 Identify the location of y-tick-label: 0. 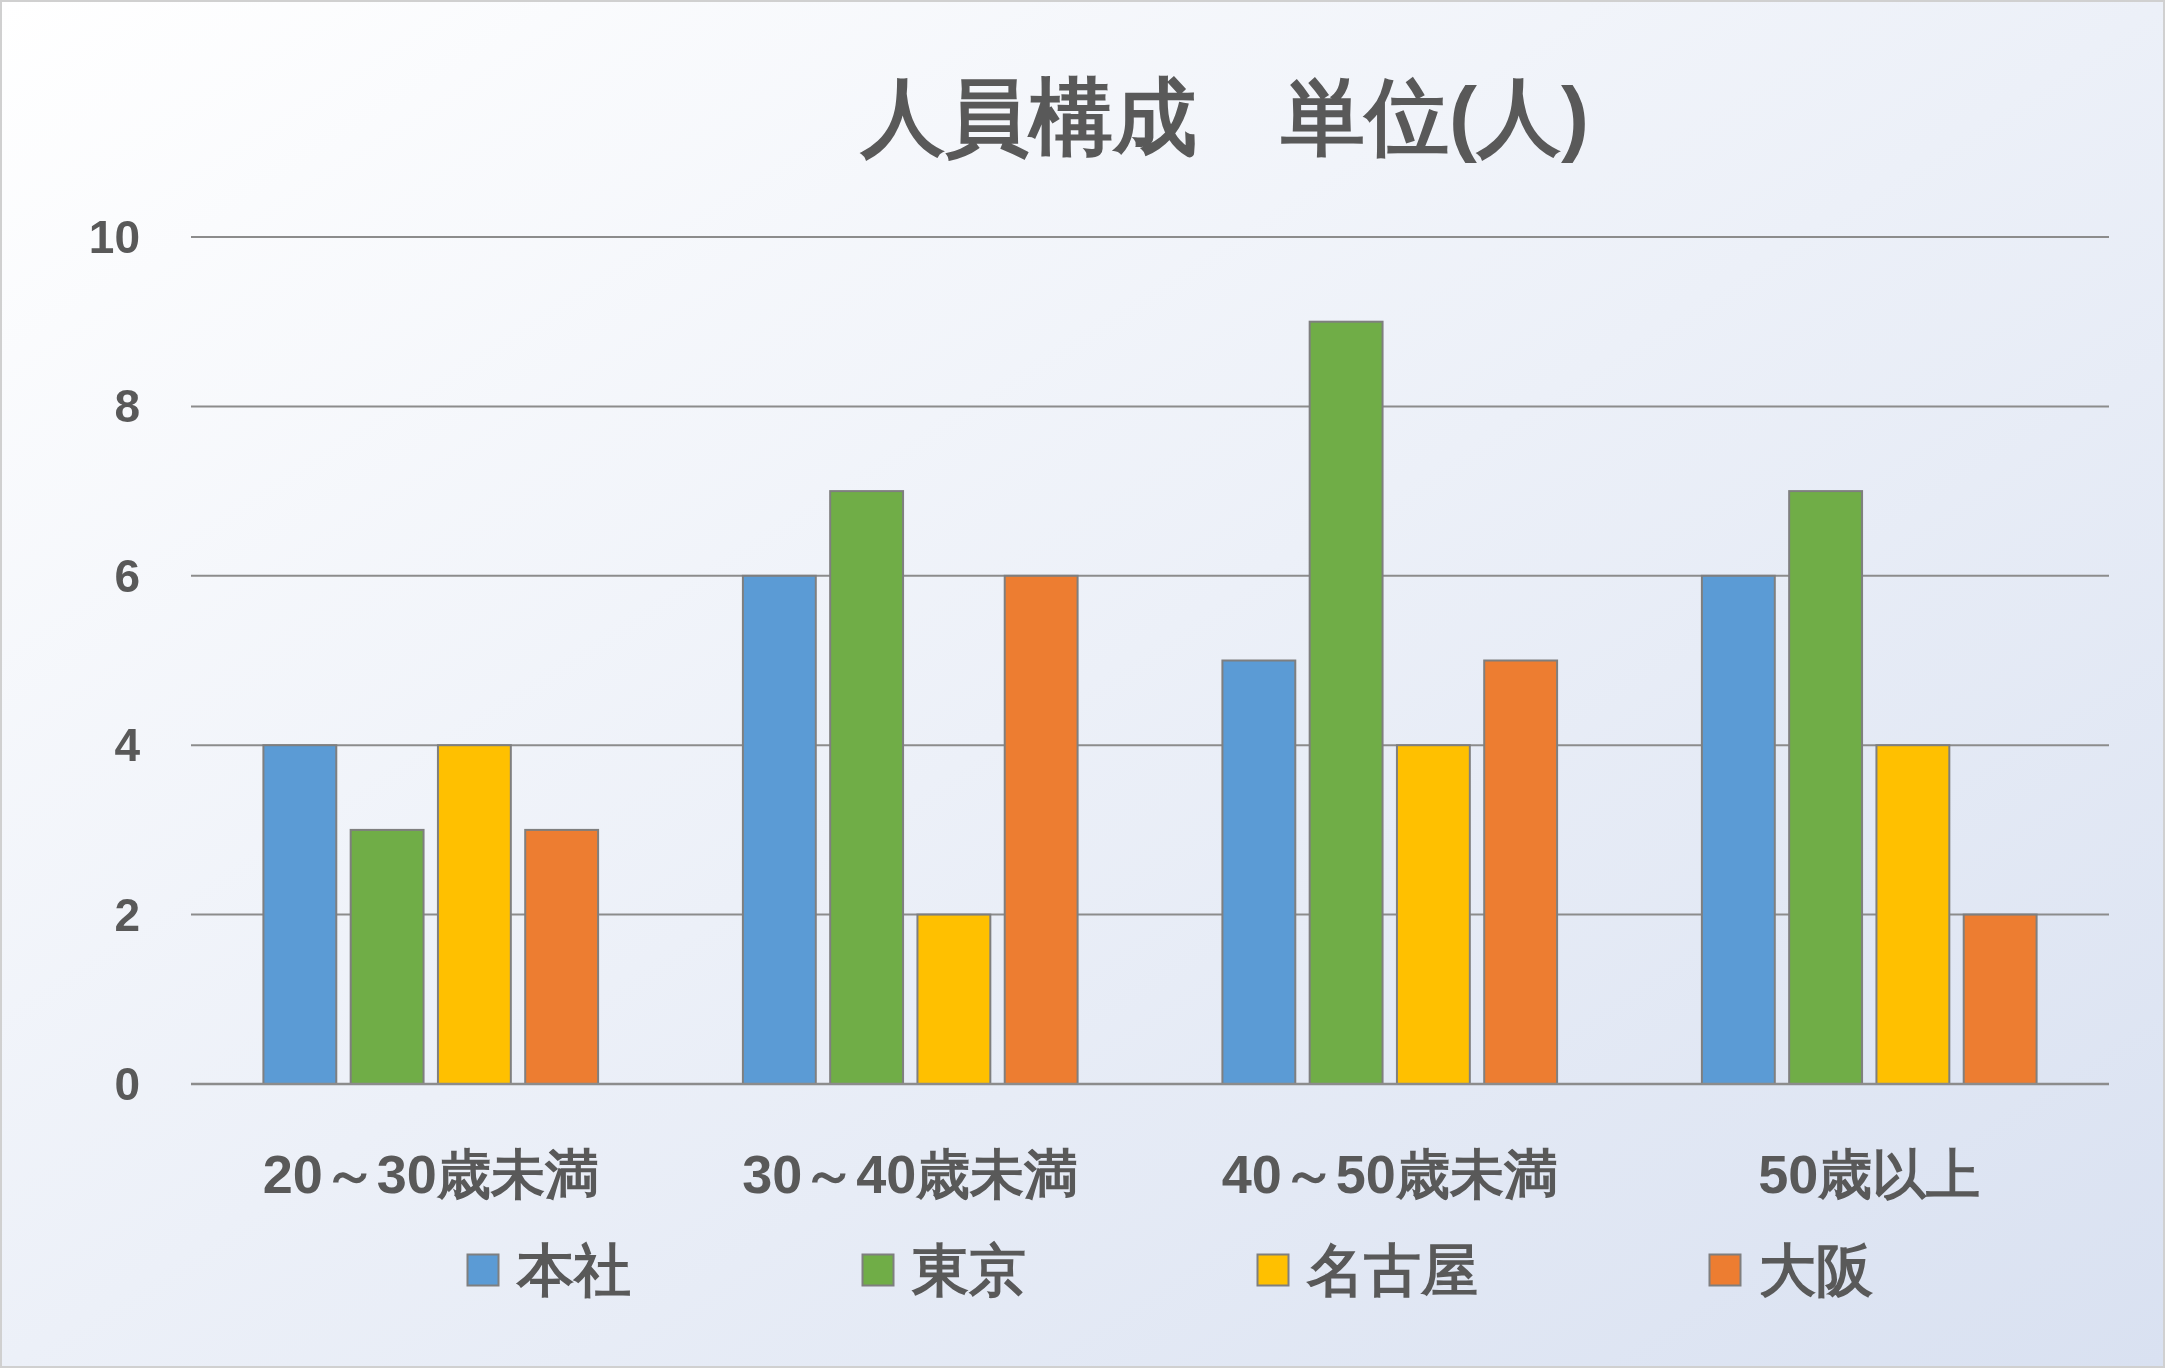
(127, 1084).